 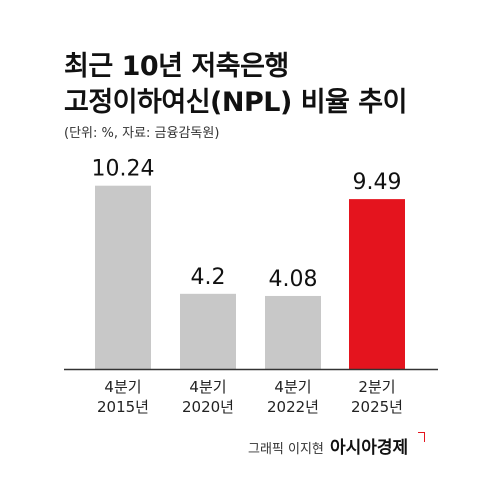 I want to click on unit-source-note: (단위: %, 자료: 금융감독원), so click(x=142, y=133).